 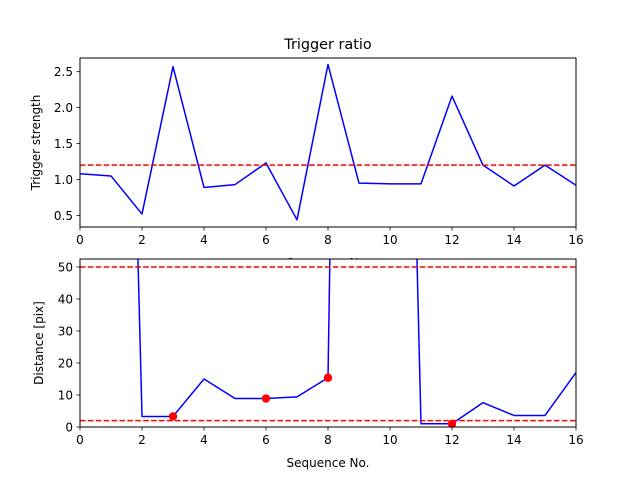 I want to click on top-x-tick-label: 4, so click(x=204, y=240).